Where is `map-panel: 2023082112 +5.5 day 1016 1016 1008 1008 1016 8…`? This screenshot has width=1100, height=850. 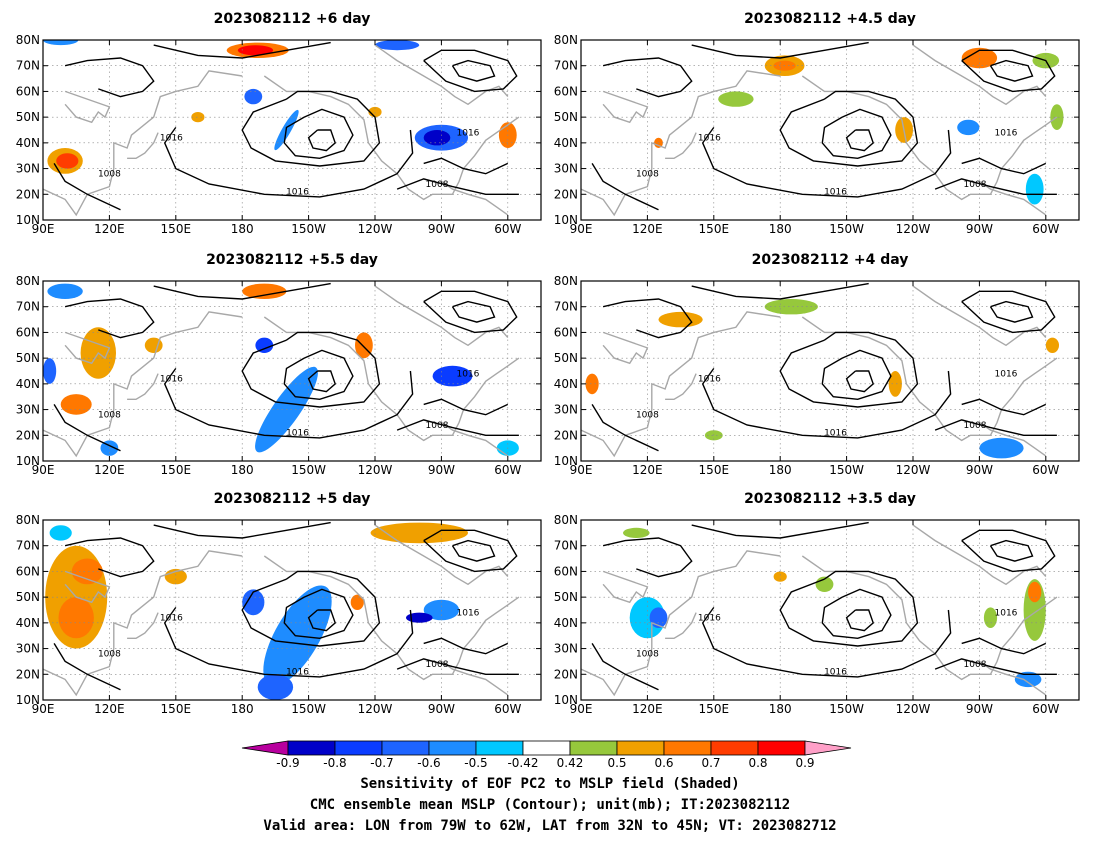
map-panel: 2023082112 +5.5 day 1016 1016 1008 1008 1016 8… is located at coordinates (279, 364).